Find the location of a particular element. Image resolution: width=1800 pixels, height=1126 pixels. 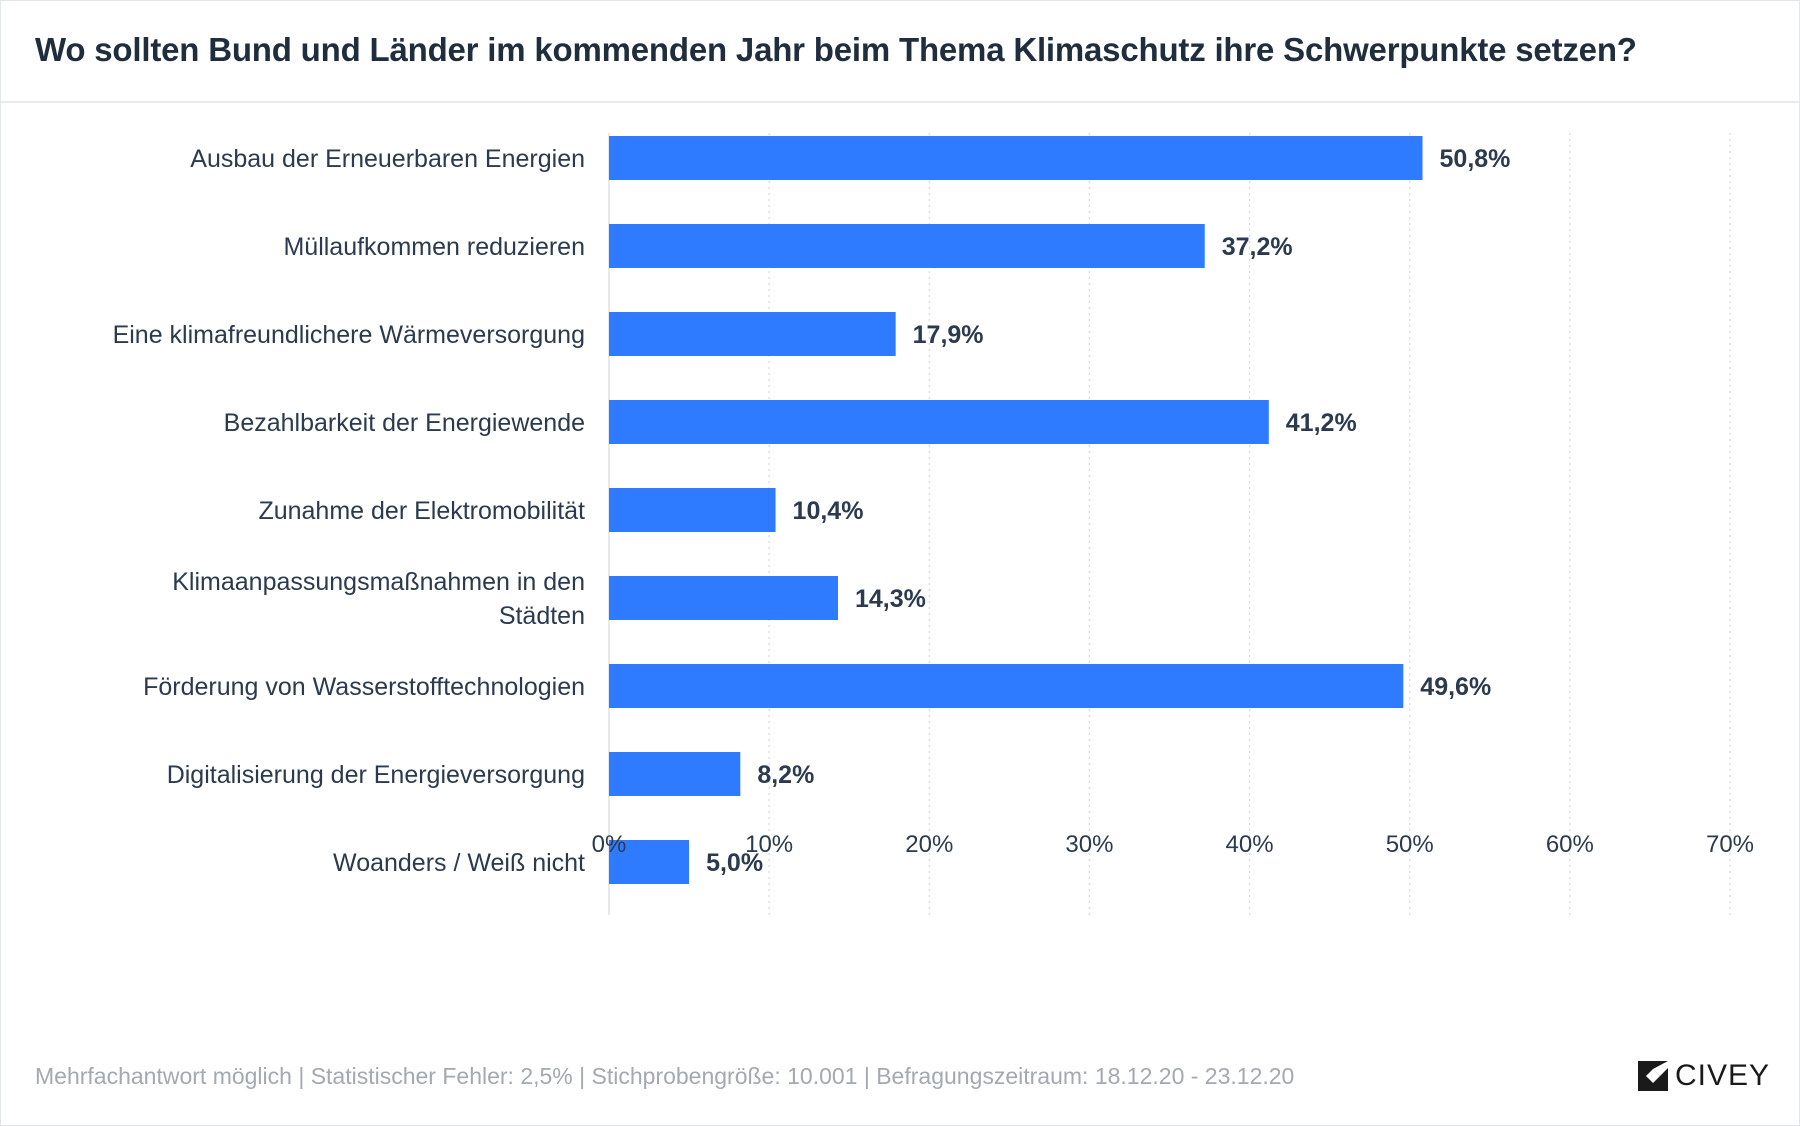

category-label: Eine klimafreundlichere Wärmeversorgung is located at coordinates (349, 335).